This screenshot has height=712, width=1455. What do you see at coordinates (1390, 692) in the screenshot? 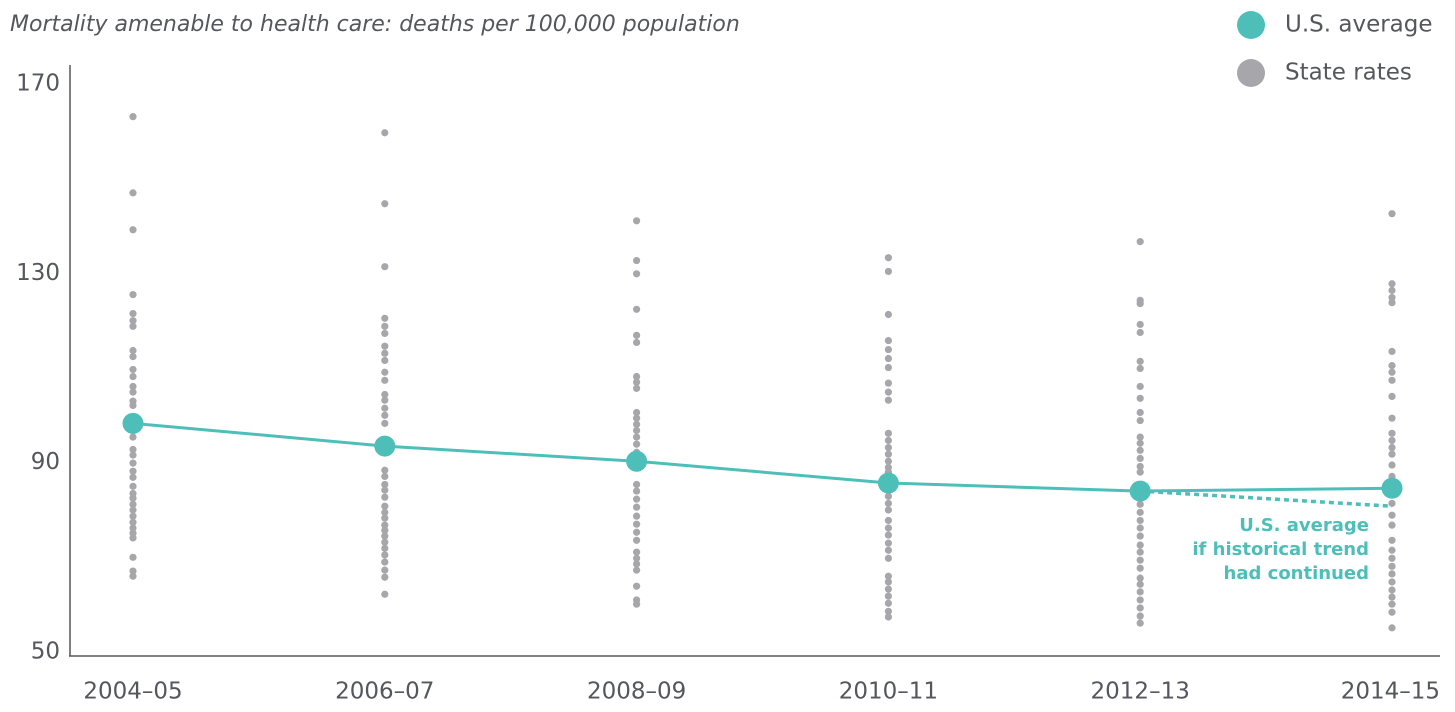
I see `x-tick-label: 2014–15` at bounding box center [1390, 692].